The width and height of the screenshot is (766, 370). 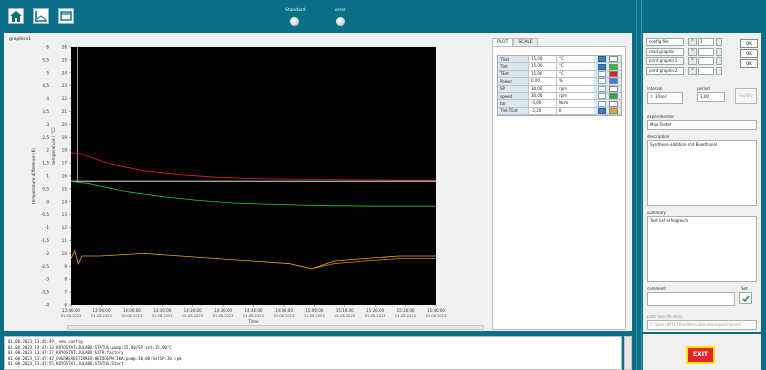 What do you see at coordinates (65, 72) in the screenshot?
I see `y2-tick-label: 24` at bounding box center [65, 72].